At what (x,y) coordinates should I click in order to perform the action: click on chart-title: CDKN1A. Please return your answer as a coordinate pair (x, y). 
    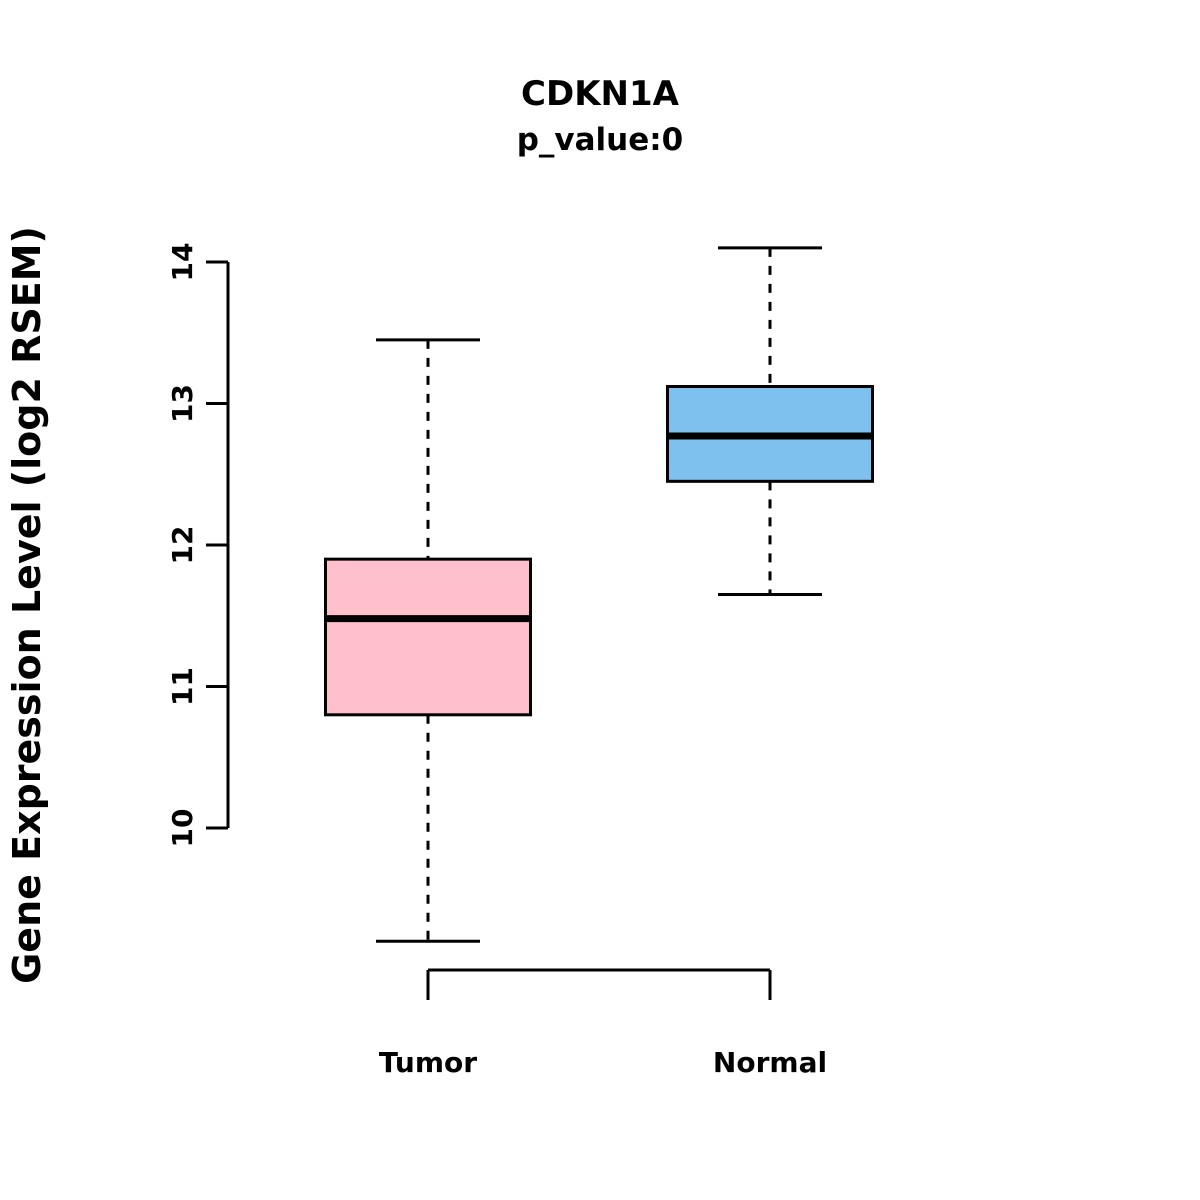
    Looking at the image, I should click on (600, 94).